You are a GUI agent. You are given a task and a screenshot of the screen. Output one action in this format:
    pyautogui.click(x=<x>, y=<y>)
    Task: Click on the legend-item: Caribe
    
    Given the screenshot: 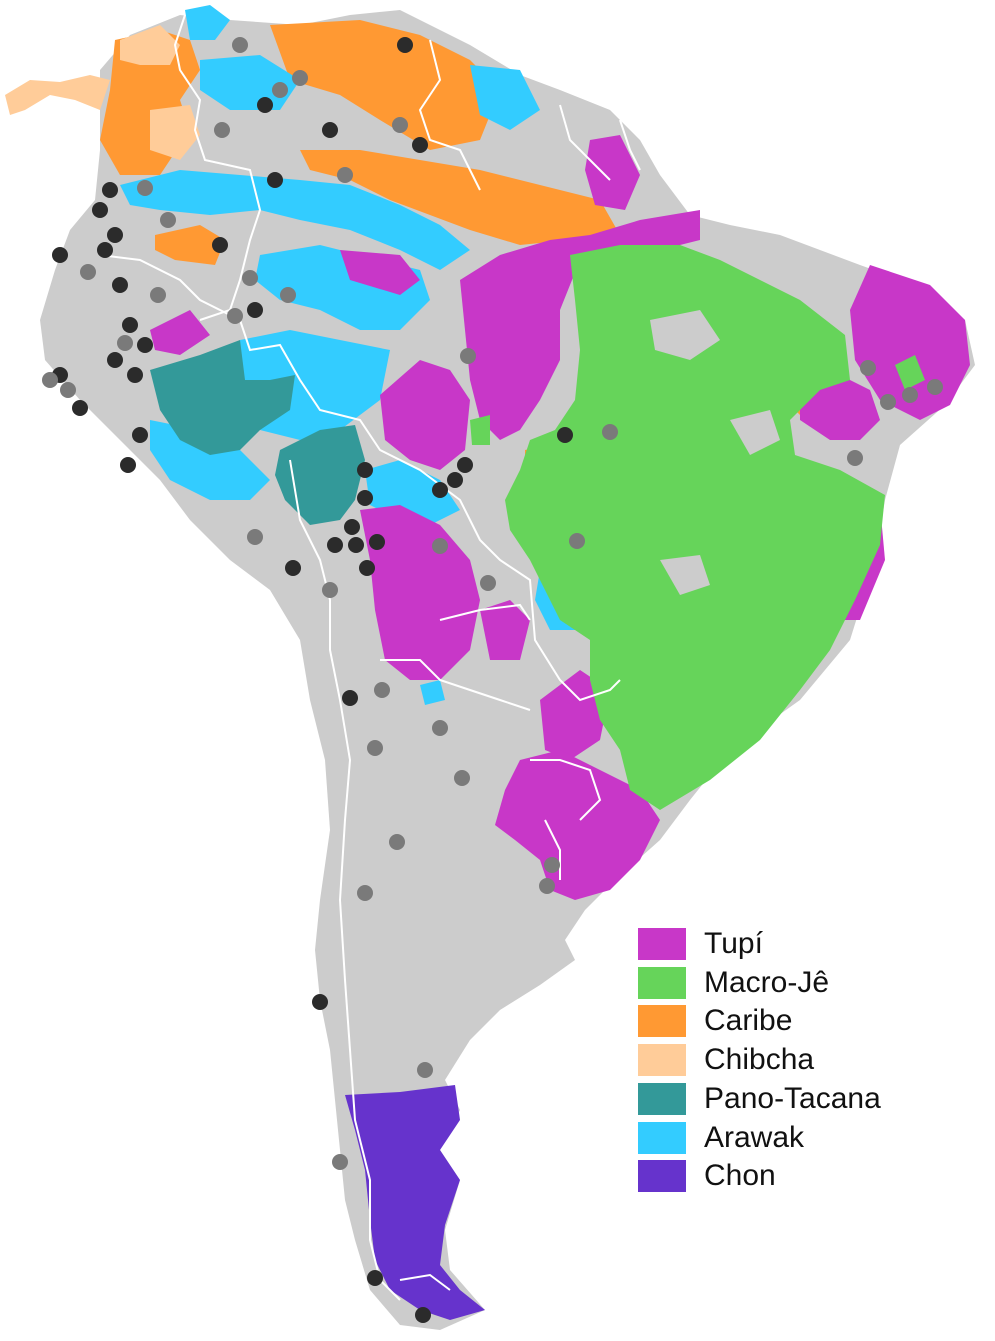 What is the action you would take?
    pyautogui.click(x=788, y=1022)
    